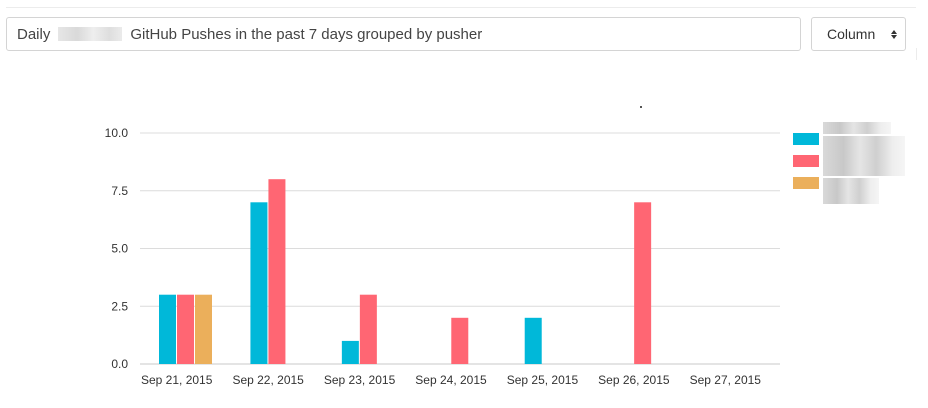 The image size is (928, 408). What do you see at coordinates (117, 133) in the screenshot?
I see `y-tick-label: 10.0` at bounding box center [117, 133].